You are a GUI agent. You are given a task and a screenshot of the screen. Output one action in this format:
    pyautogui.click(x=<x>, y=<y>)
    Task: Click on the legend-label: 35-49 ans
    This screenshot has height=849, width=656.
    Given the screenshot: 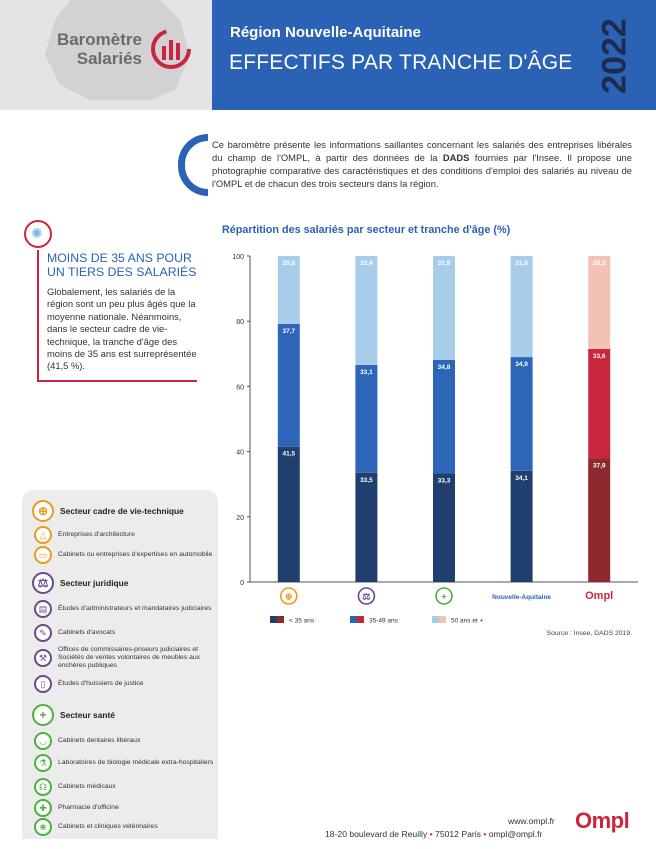 What is the action you would take?
    pyautogui.click(x=384, y=621)
    